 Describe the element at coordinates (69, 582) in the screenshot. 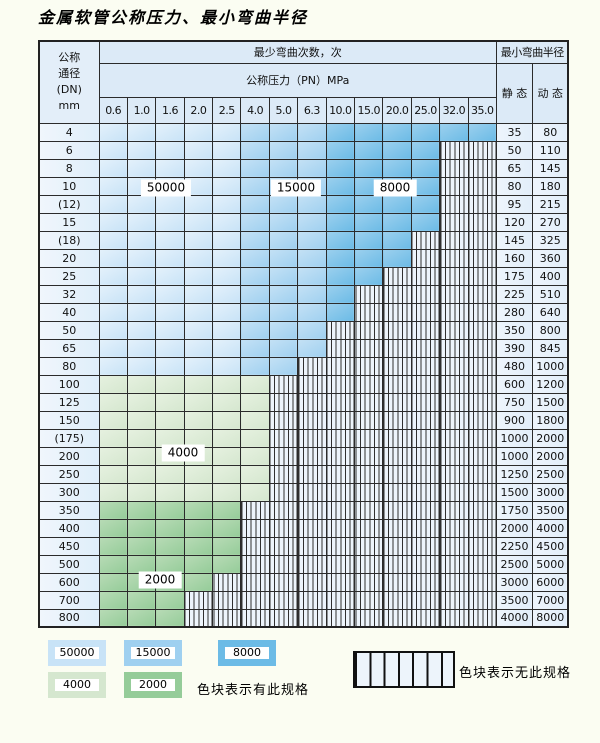

I see `dn-label: 600` at that location.